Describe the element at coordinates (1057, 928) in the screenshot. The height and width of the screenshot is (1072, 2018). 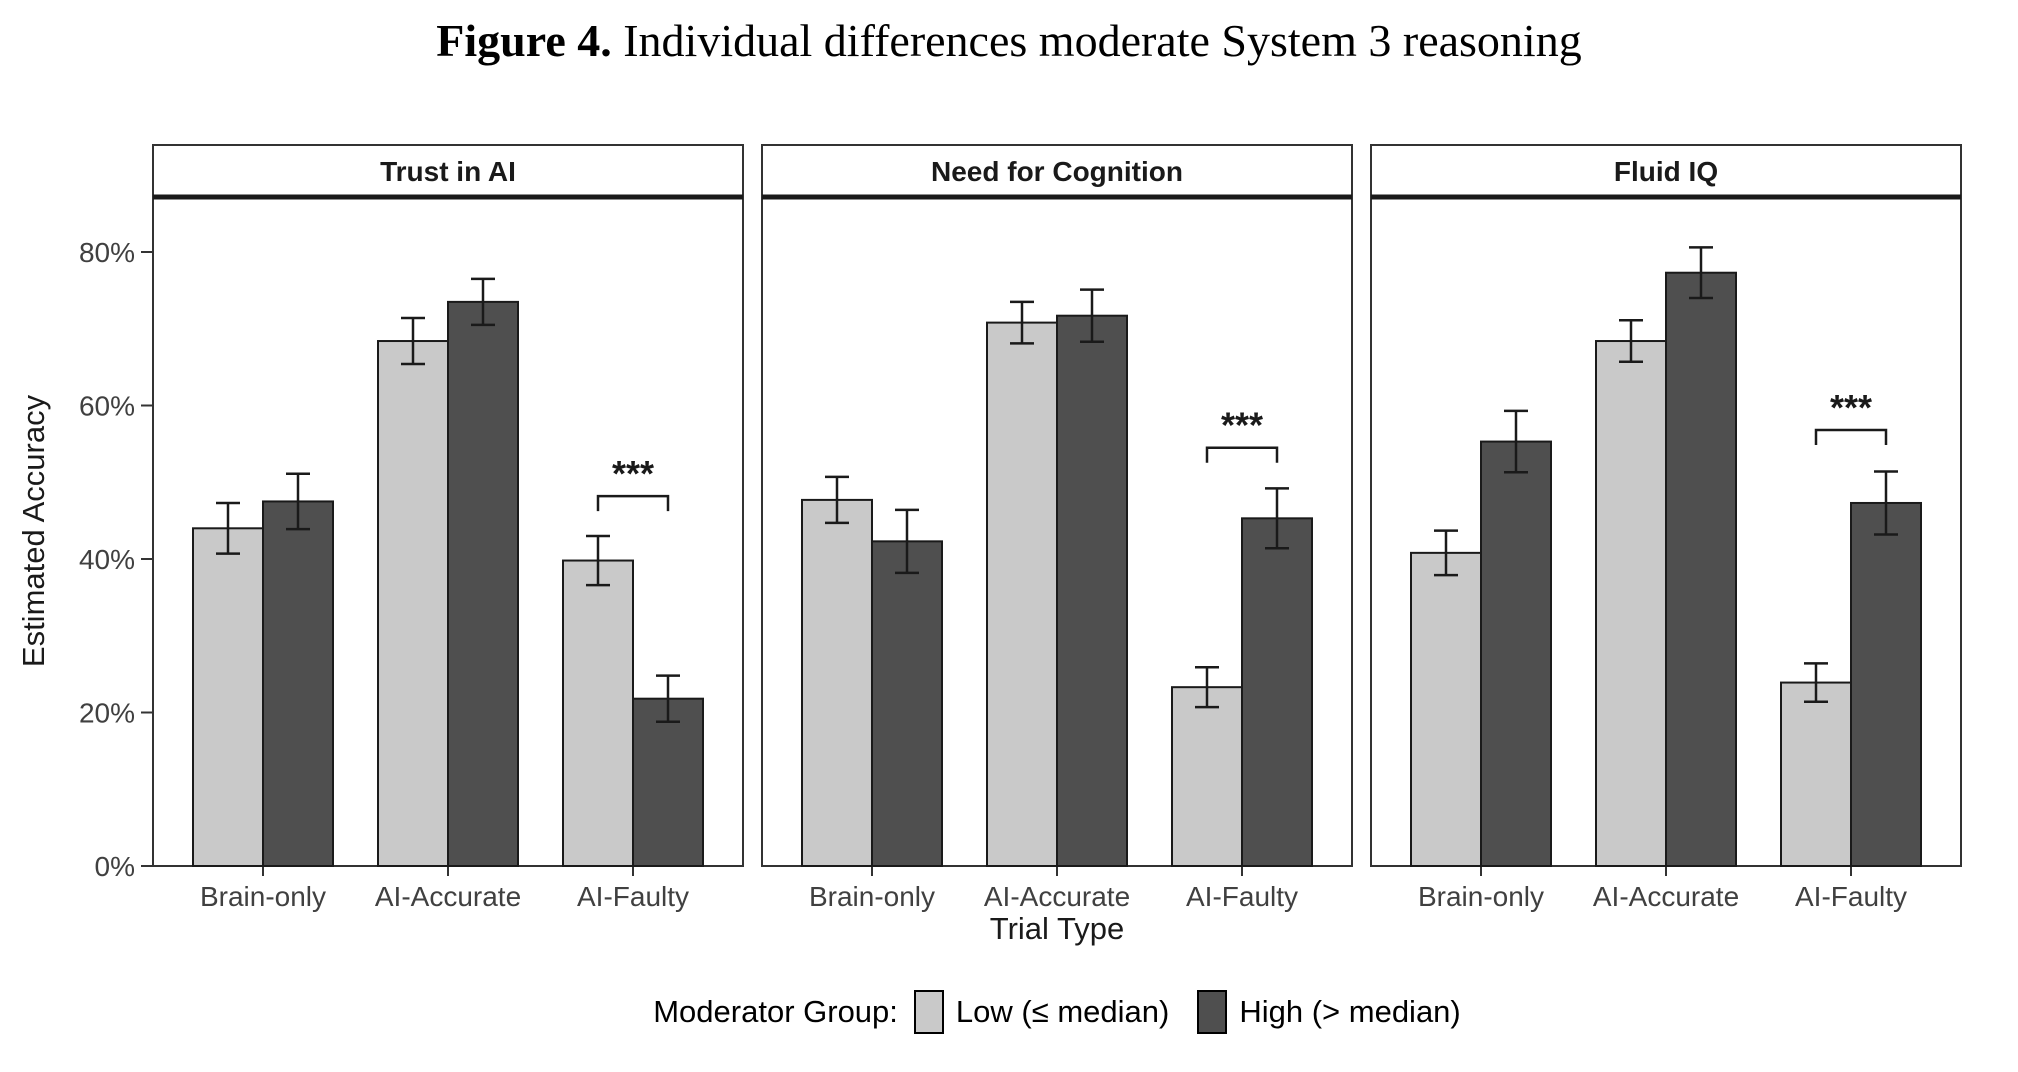
I see `x-axis-title: Trial Type` at that location.